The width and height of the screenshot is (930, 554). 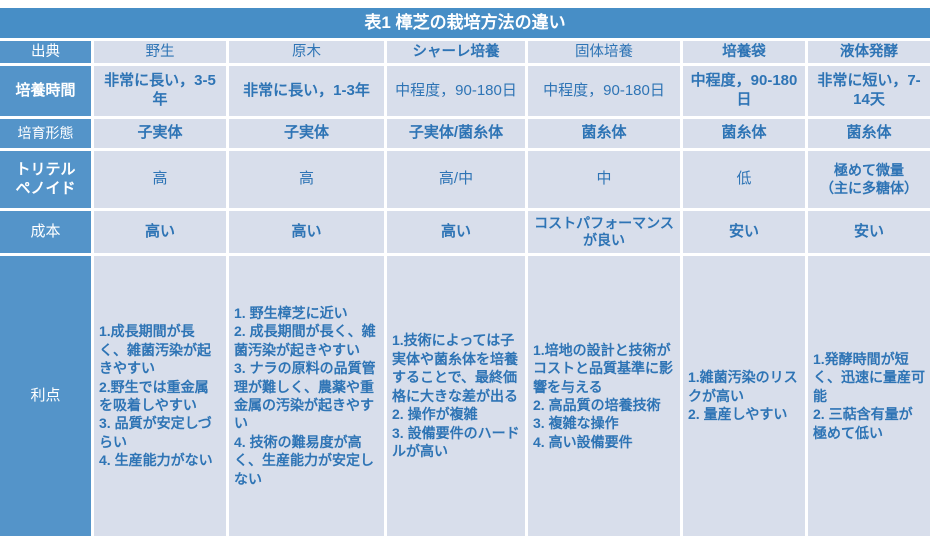 What do you see at coordinates (604, 52) in the screenshot?
I see `column-header-solid-culture: 固体培養` at bounding box center [604, 52].